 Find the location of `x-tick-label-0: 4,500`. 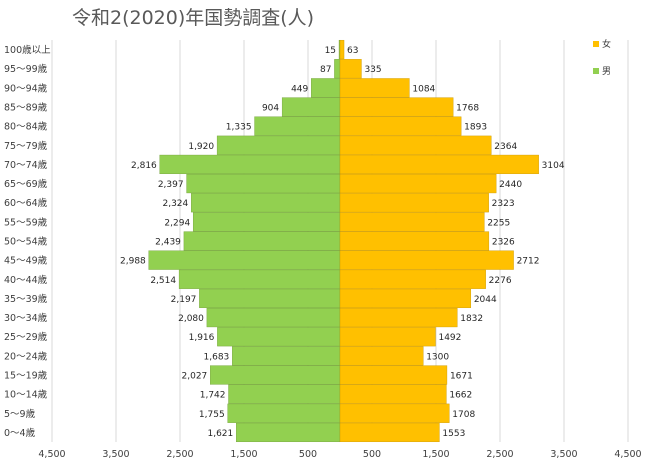

x-tick-label-0: 4,500 is located at coordinates (51, 454).